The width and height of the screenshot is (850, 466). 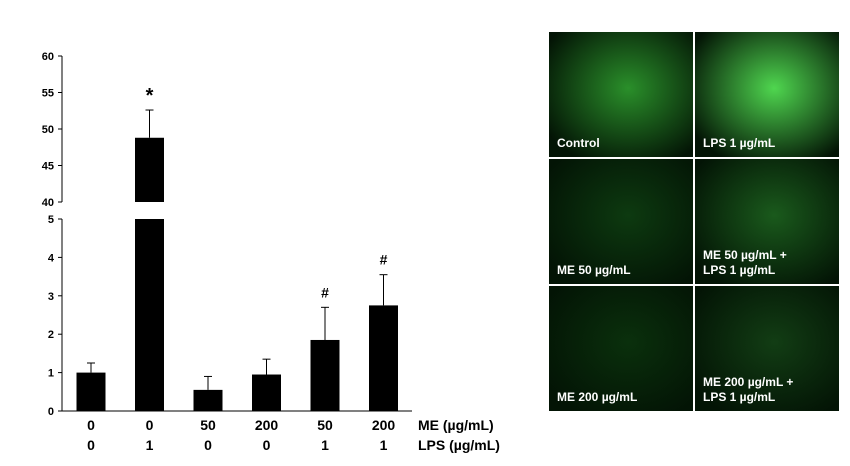 What do you see at coordinates (578, 143) in the screenshot?
I see `micrograph-label: Control` at bounding box center [578, 143].